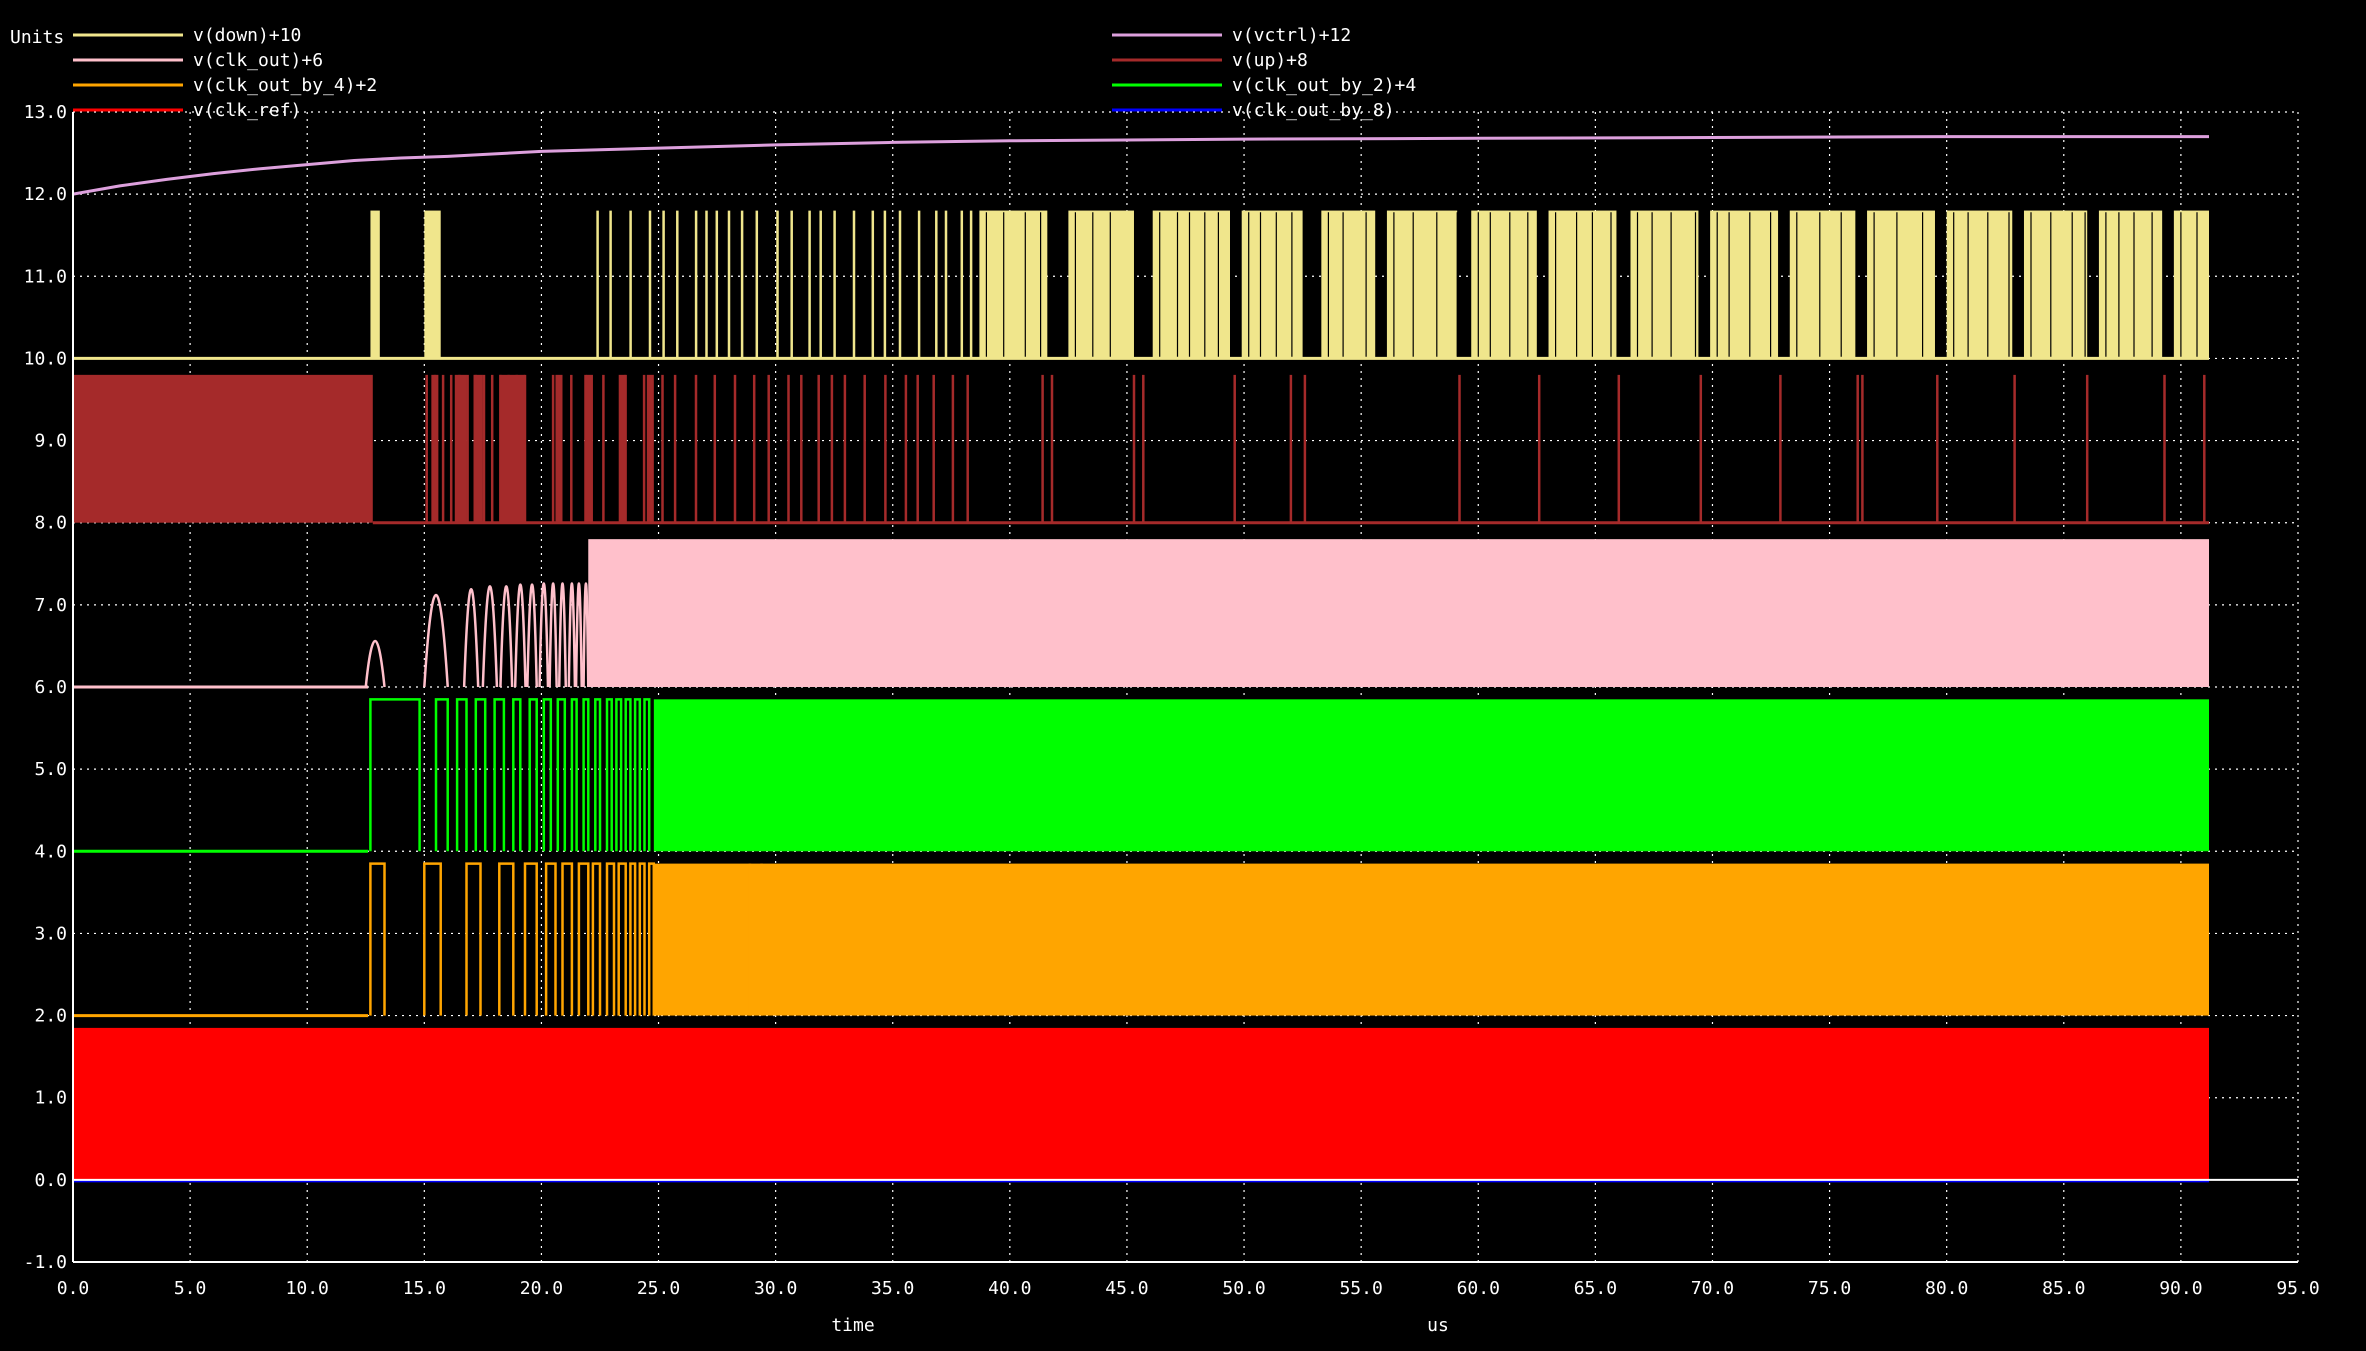  Describe the element at coordinates (1291, 35) in the screenshot. I see `legend-entry-4: v(vctrl)+12` at that location.